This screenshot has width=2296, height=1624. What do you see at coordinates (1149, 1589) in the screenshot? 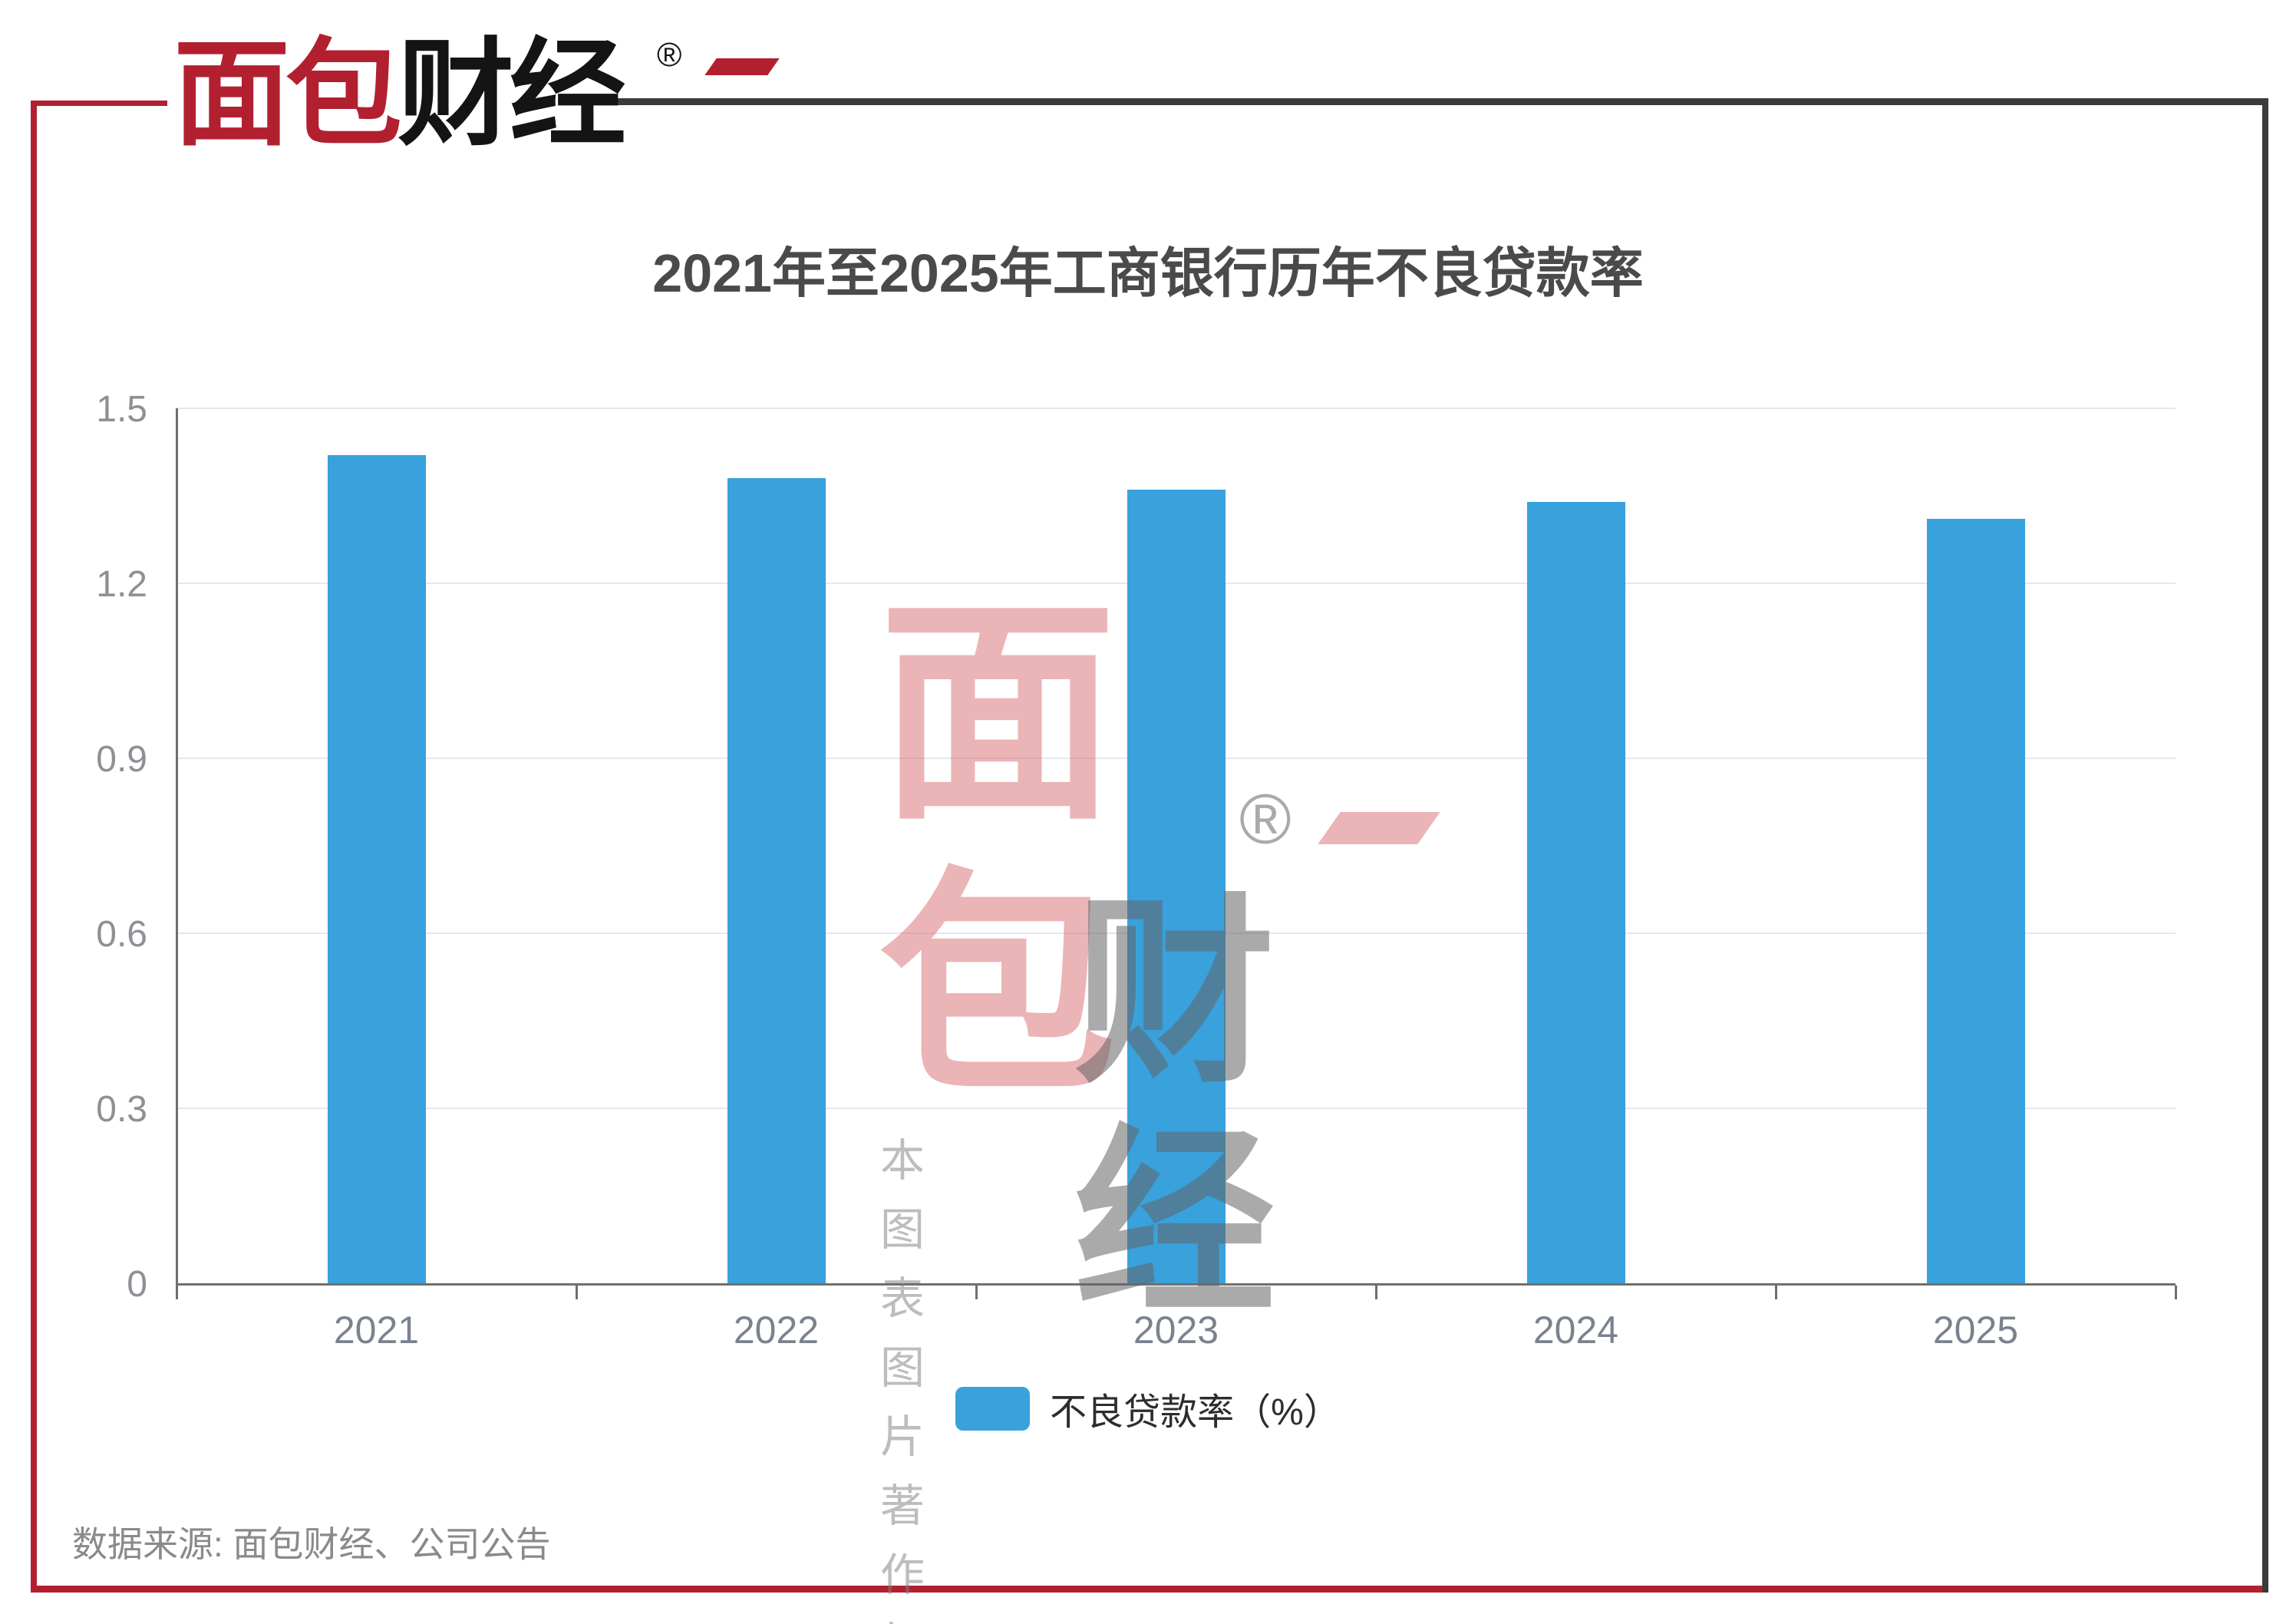
I see `frame-border-bottom` at bounding box center [1149, 1589].